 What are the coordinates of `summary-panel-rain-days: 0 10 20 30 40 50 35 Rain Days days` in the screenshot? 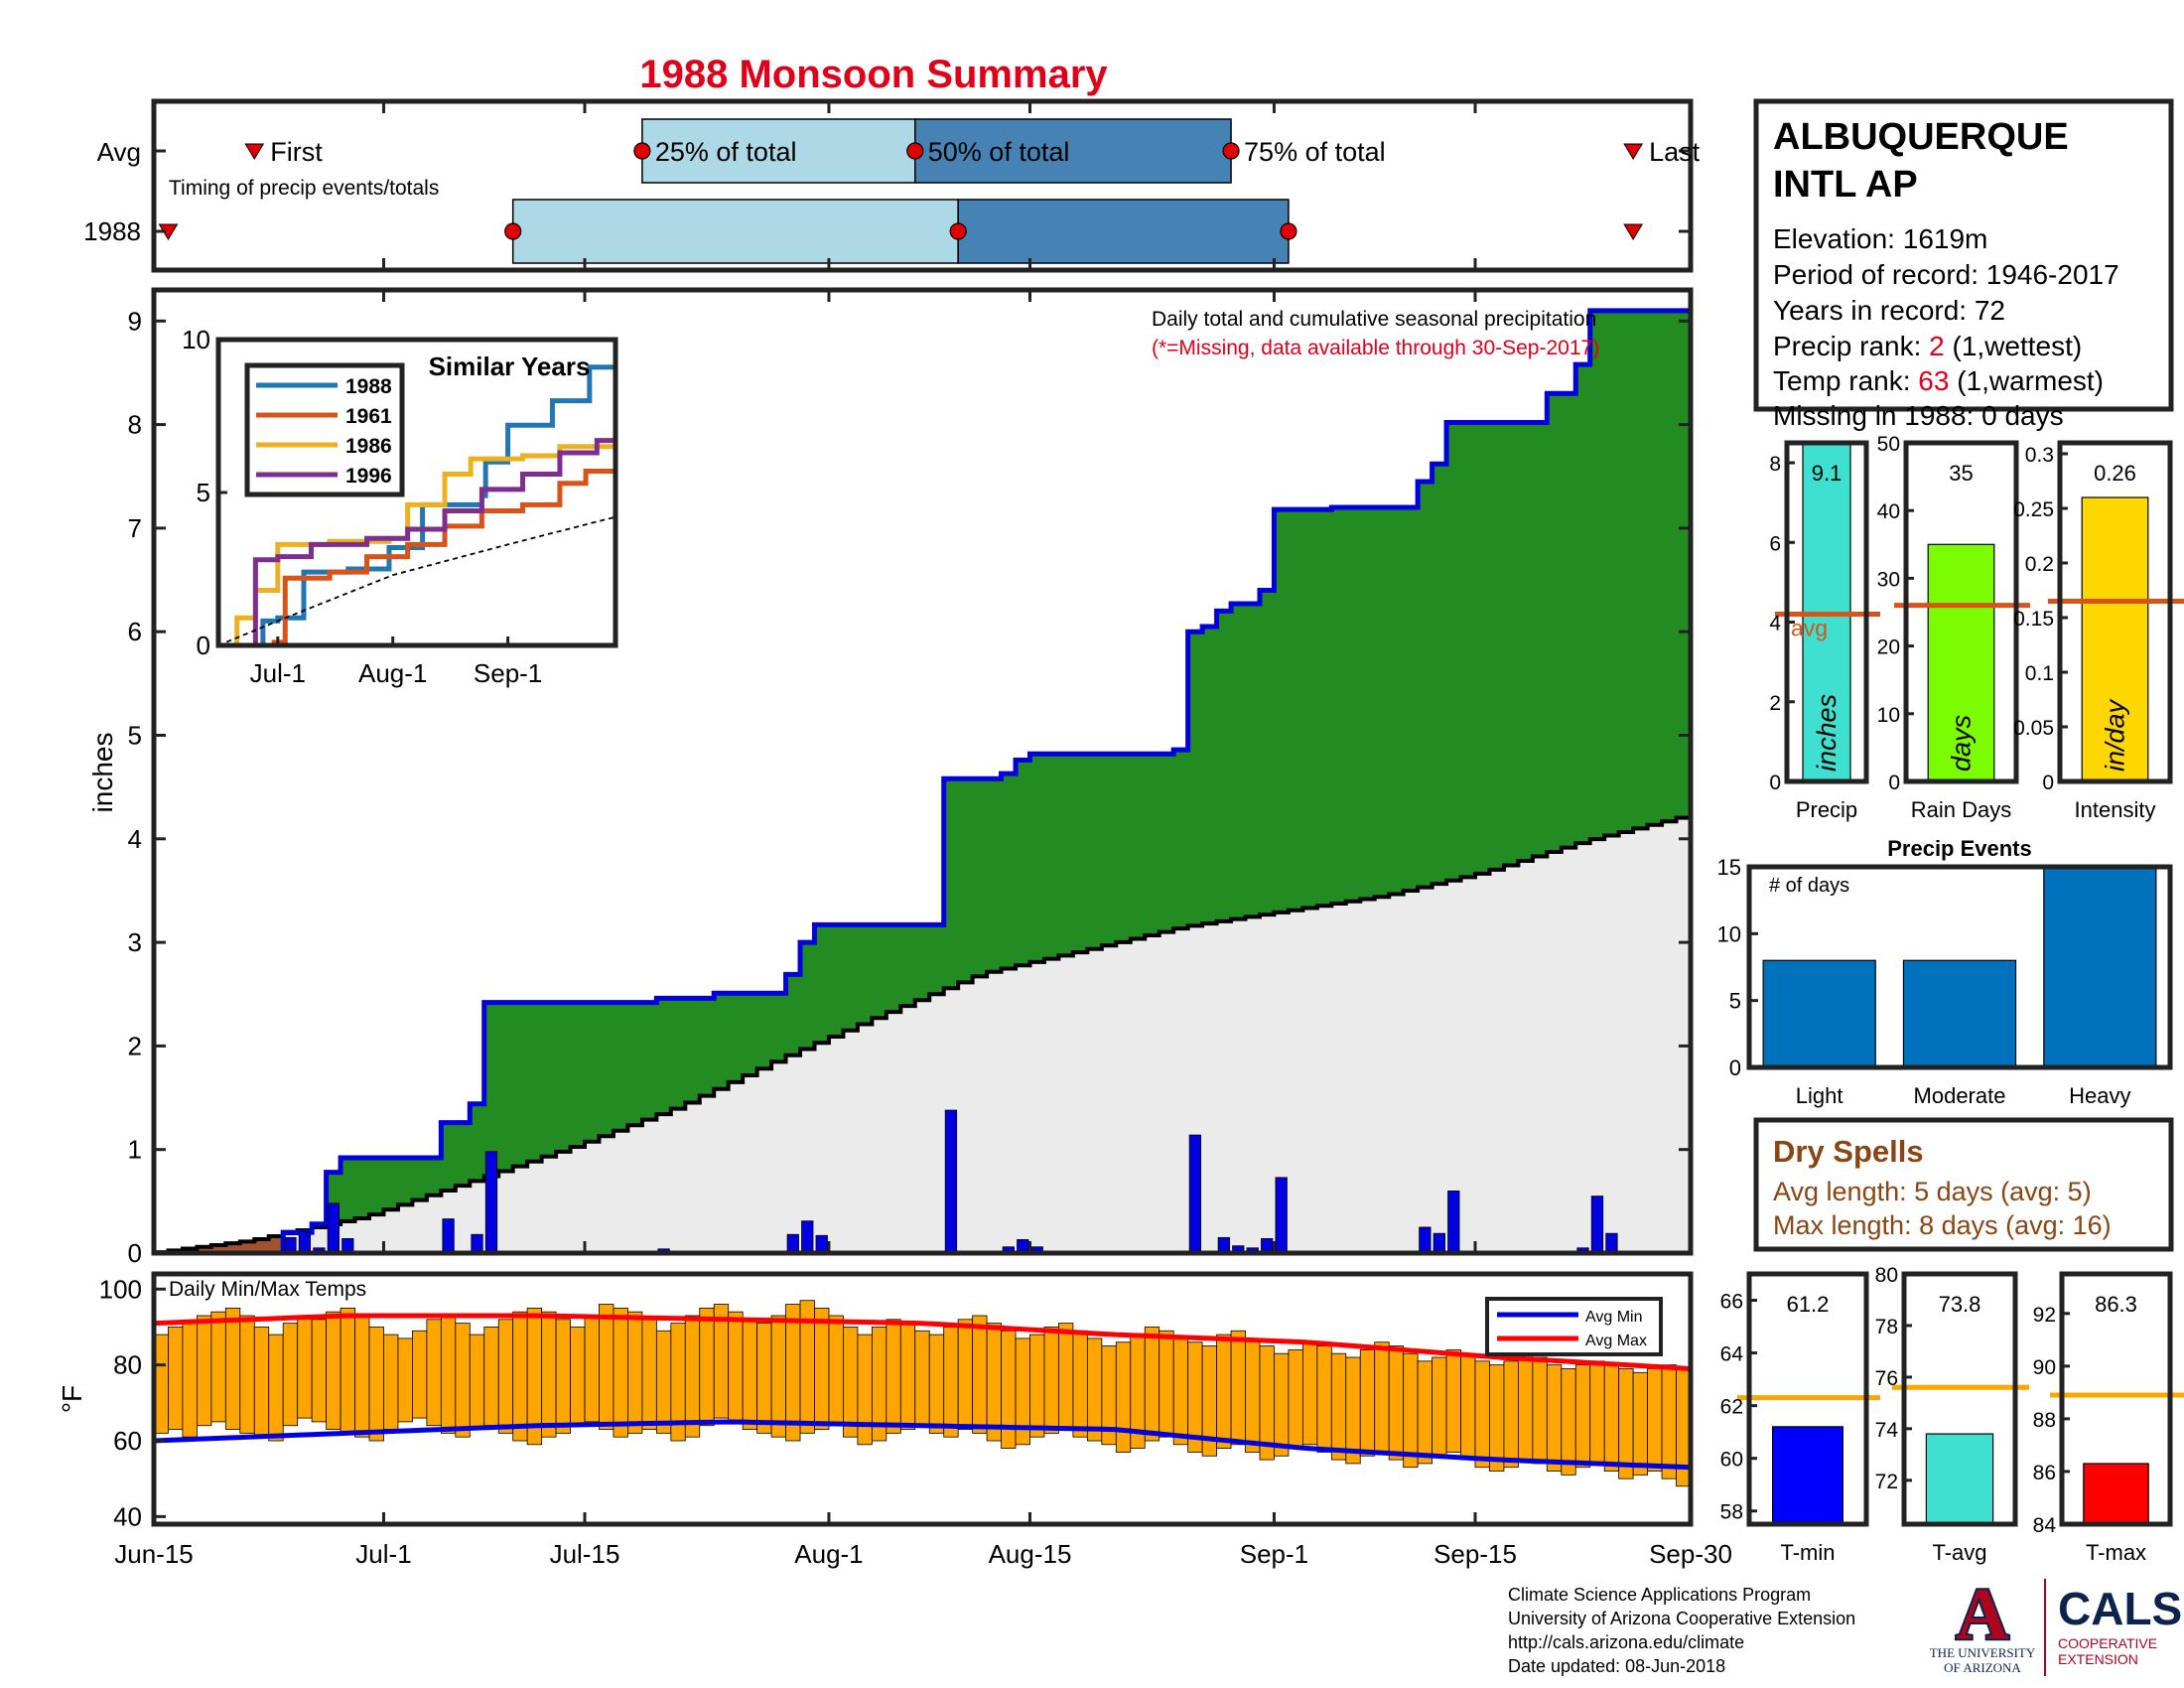 It's located at (1953, 627).